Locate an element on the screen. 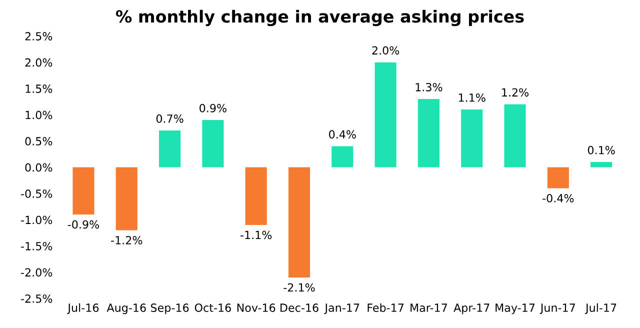  x-tick-label: Apr-17 is located at coordinates (472, 309).